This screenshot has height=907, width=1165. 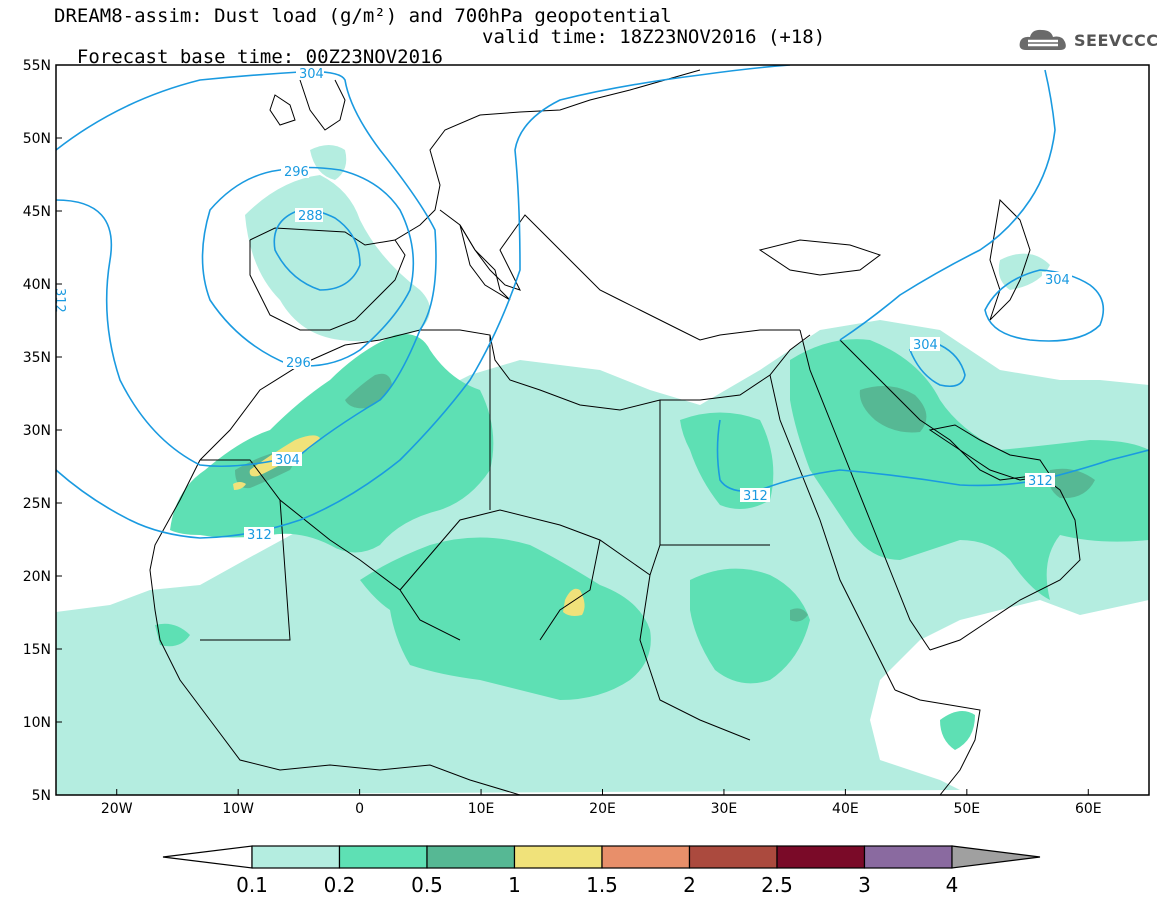 I want to click on lat-label: 10N, so click(x=37, y=723).